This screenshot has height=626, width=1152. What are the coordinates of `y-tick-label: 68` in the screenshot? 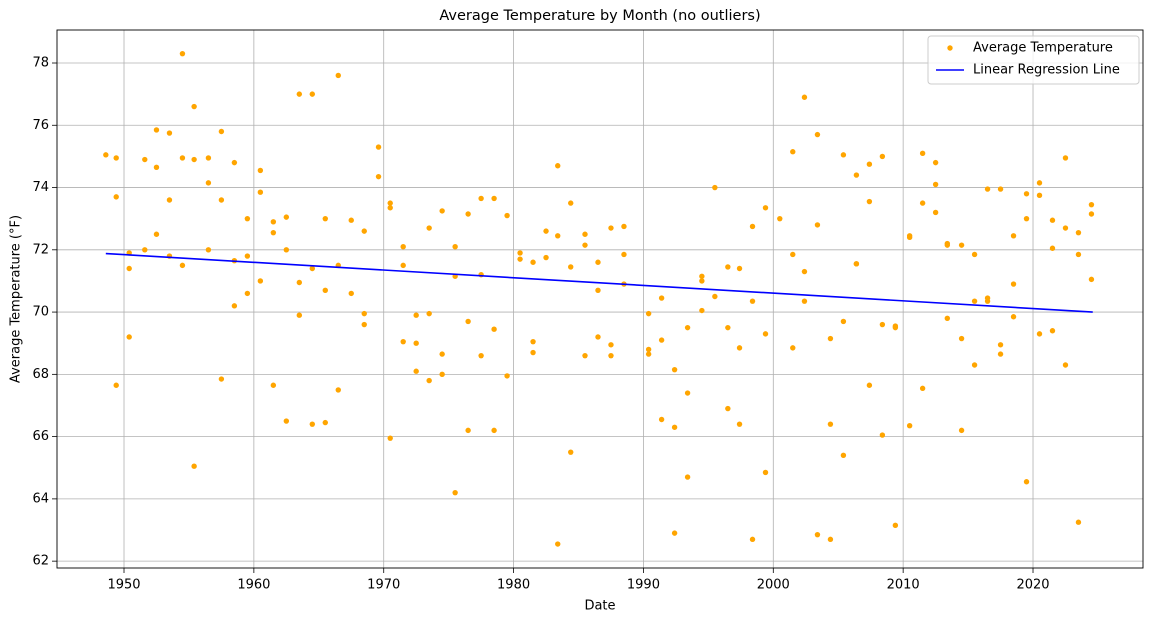 It's located at (40, 374).